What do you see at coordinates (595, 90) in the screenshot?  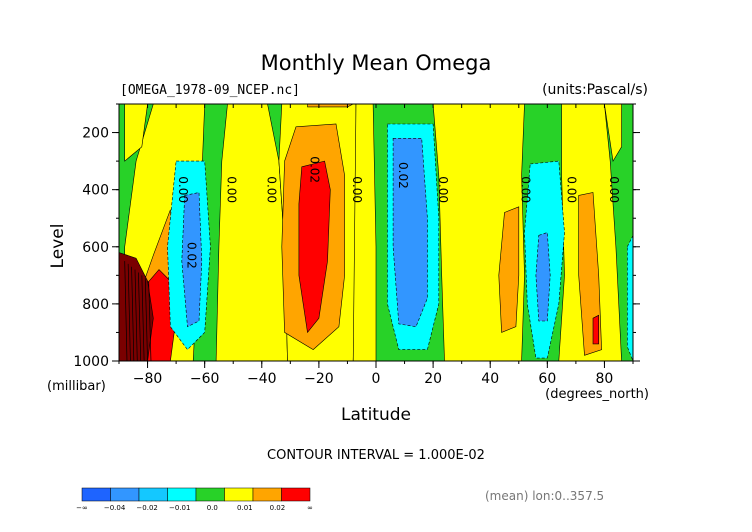 I see `units-label: (units:Pascal/s)` at bounding box center [595, 90].